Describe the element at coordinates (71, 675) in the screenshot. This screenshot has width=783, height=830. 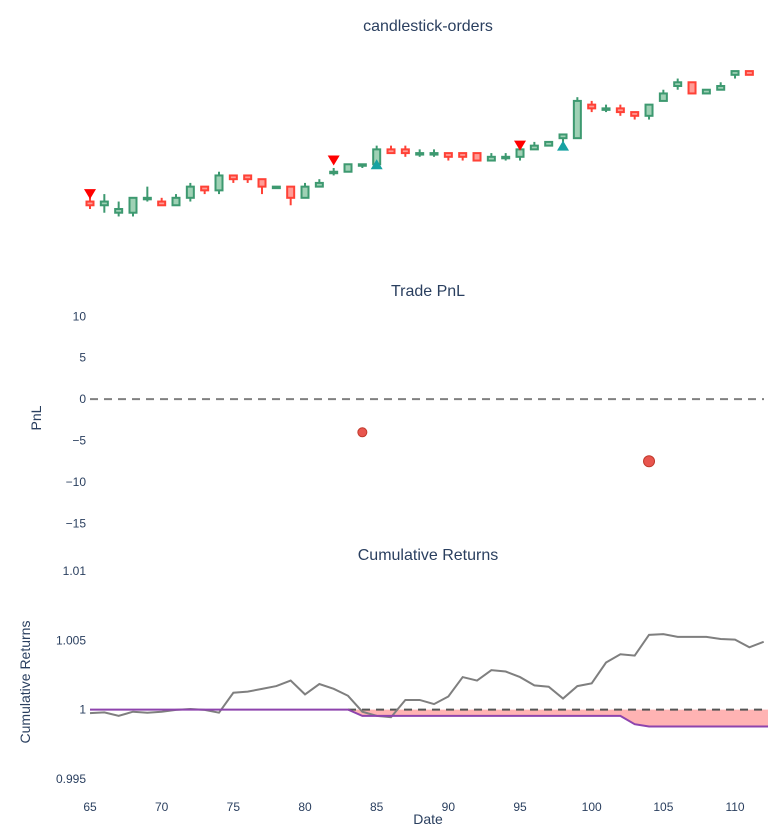
I see `returns-y-ticks: 1.01 1.005 1 0.995` at that location.